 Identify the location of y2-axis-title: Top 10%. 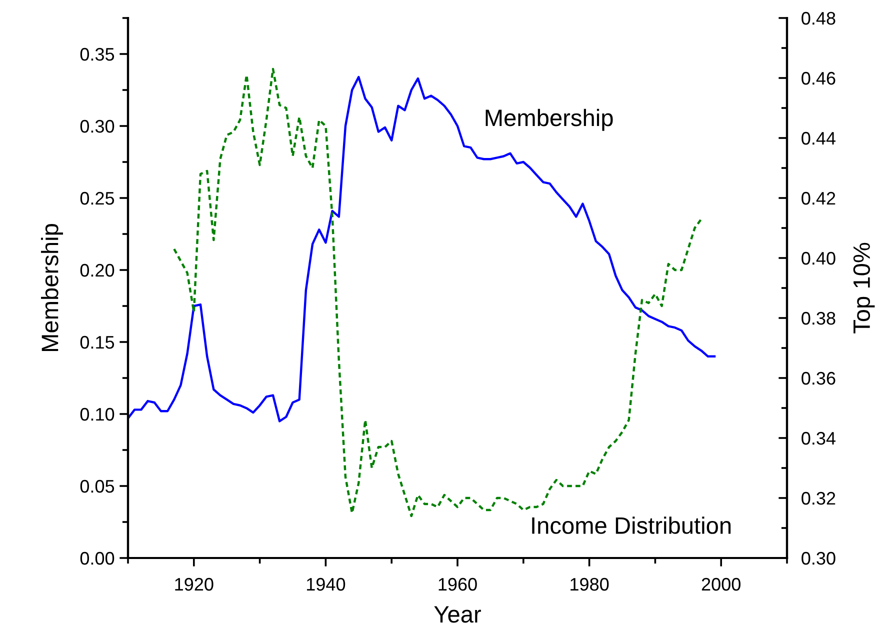
(864, 288).